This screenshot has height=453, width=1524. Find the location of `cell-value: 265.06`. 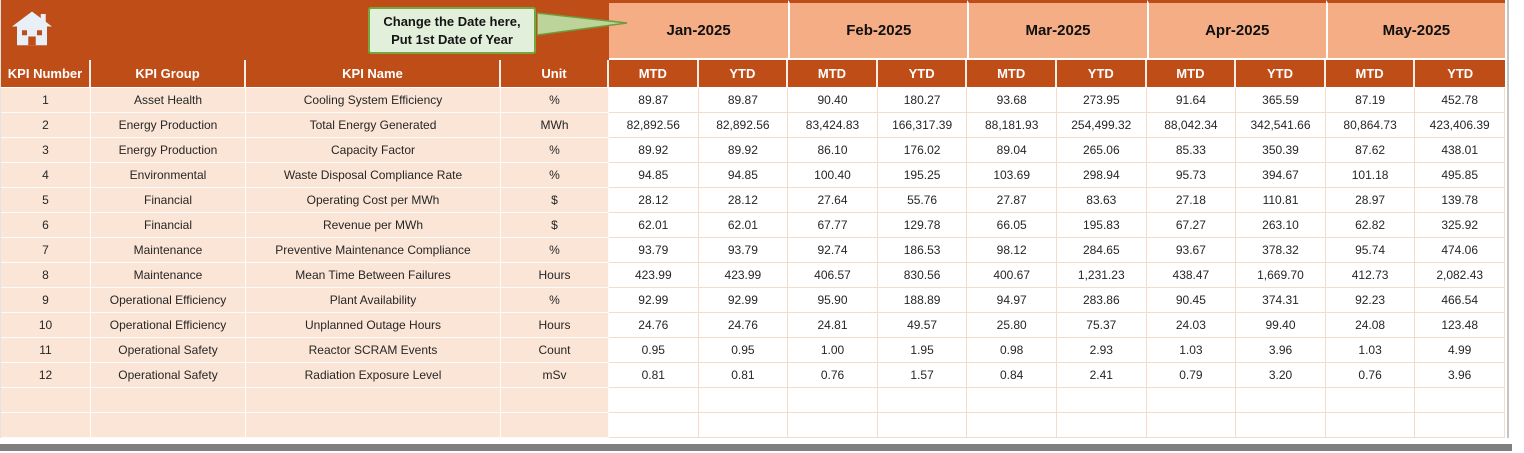

cell-value: 265.06 is located at coordinates (1101, 150).